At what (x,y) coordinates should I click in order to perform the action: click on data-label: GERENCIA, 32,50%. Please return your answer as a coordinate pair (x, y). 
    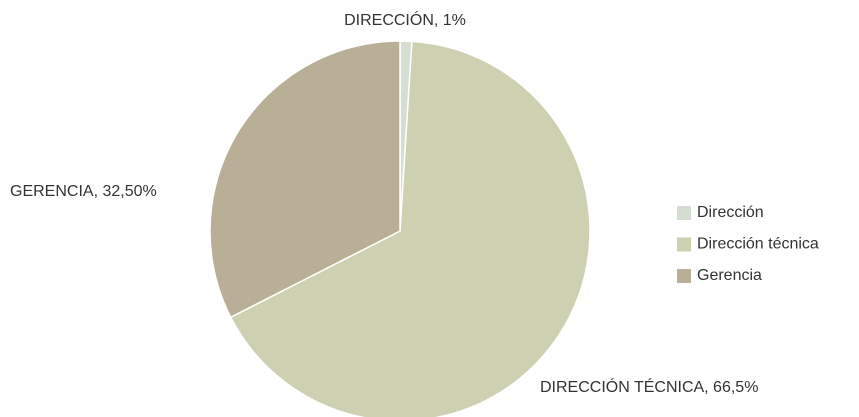
    Looking at the image, I should click on (83, 191).